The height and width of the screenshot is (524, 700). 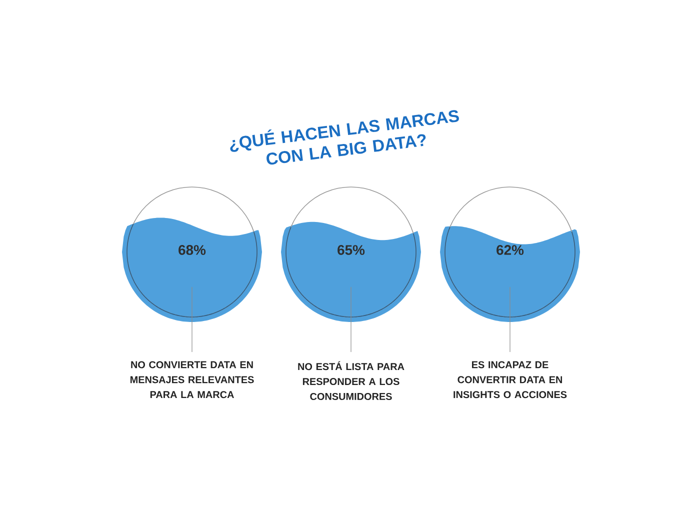 I want to click on category-label: NO CONVIERTE DATA EN MENSAJES RELEVANTES PARA LA MARCA, so click(x=192, y=379).